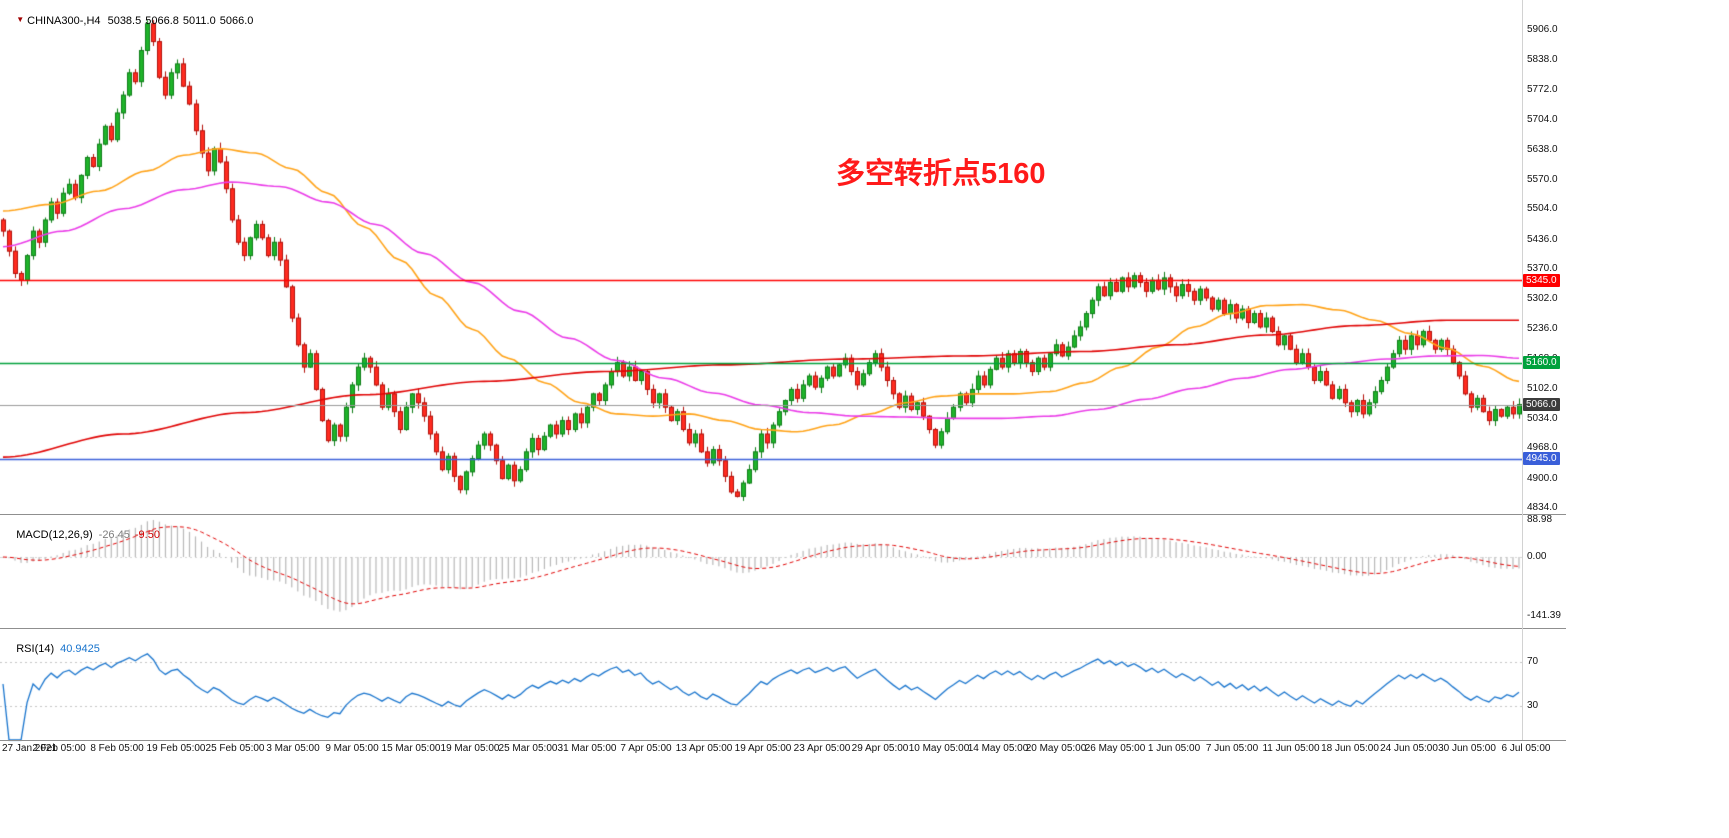 This screenshot has height=838, width=1729. Describe the element at coordinates (998, 748) in the screenshot. I see `time-axis-label: 14 May 05:00` at that location.